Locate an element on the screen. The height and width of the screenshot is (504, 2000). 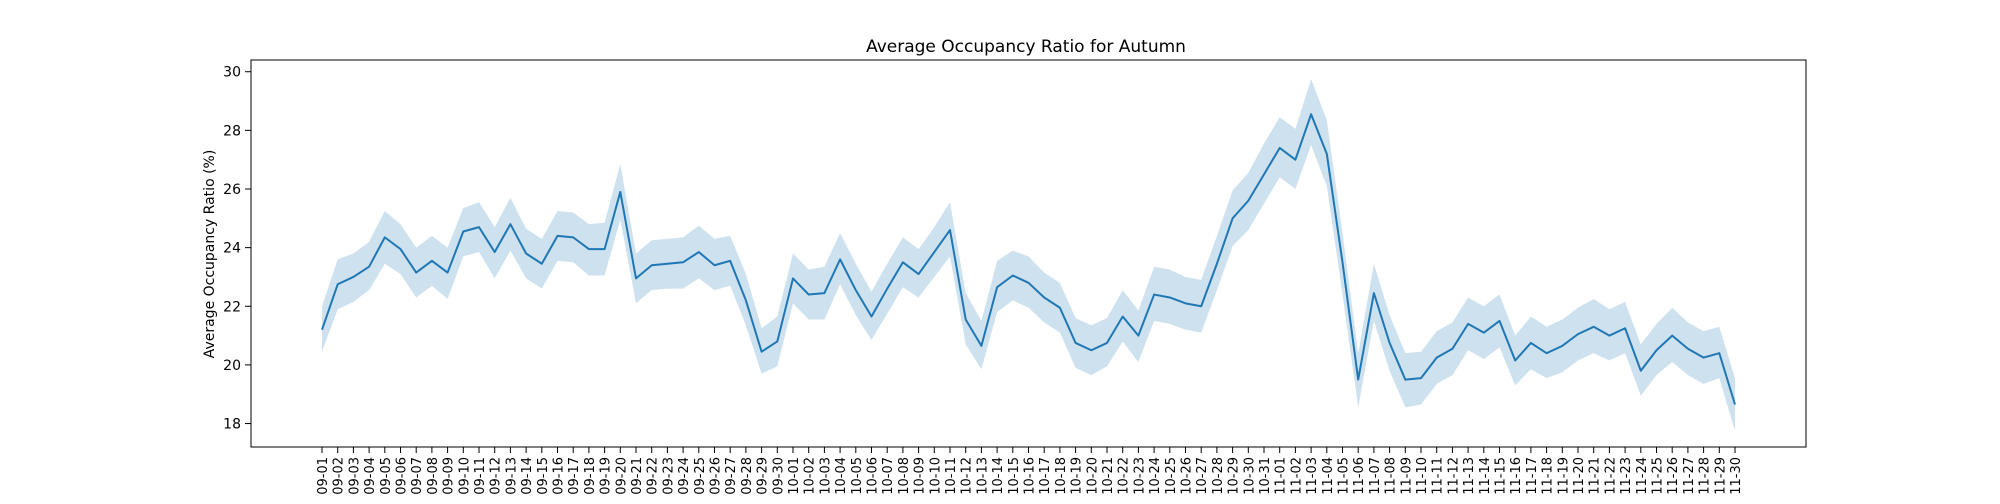
x-tick-label: 11-02 is located at coordinates (1296, 476).